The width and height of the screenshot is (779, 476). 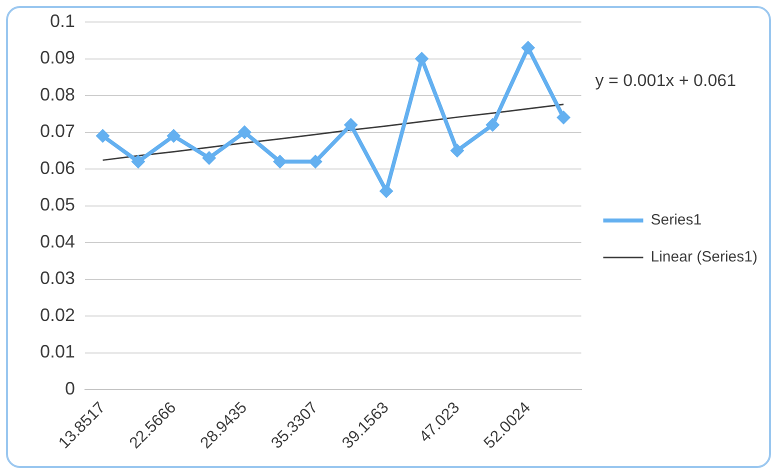 What do you see at coordinates (58, 241) in the screenshot?
I see `y-tick-label: 0.04` at bounding box center [58, 241].